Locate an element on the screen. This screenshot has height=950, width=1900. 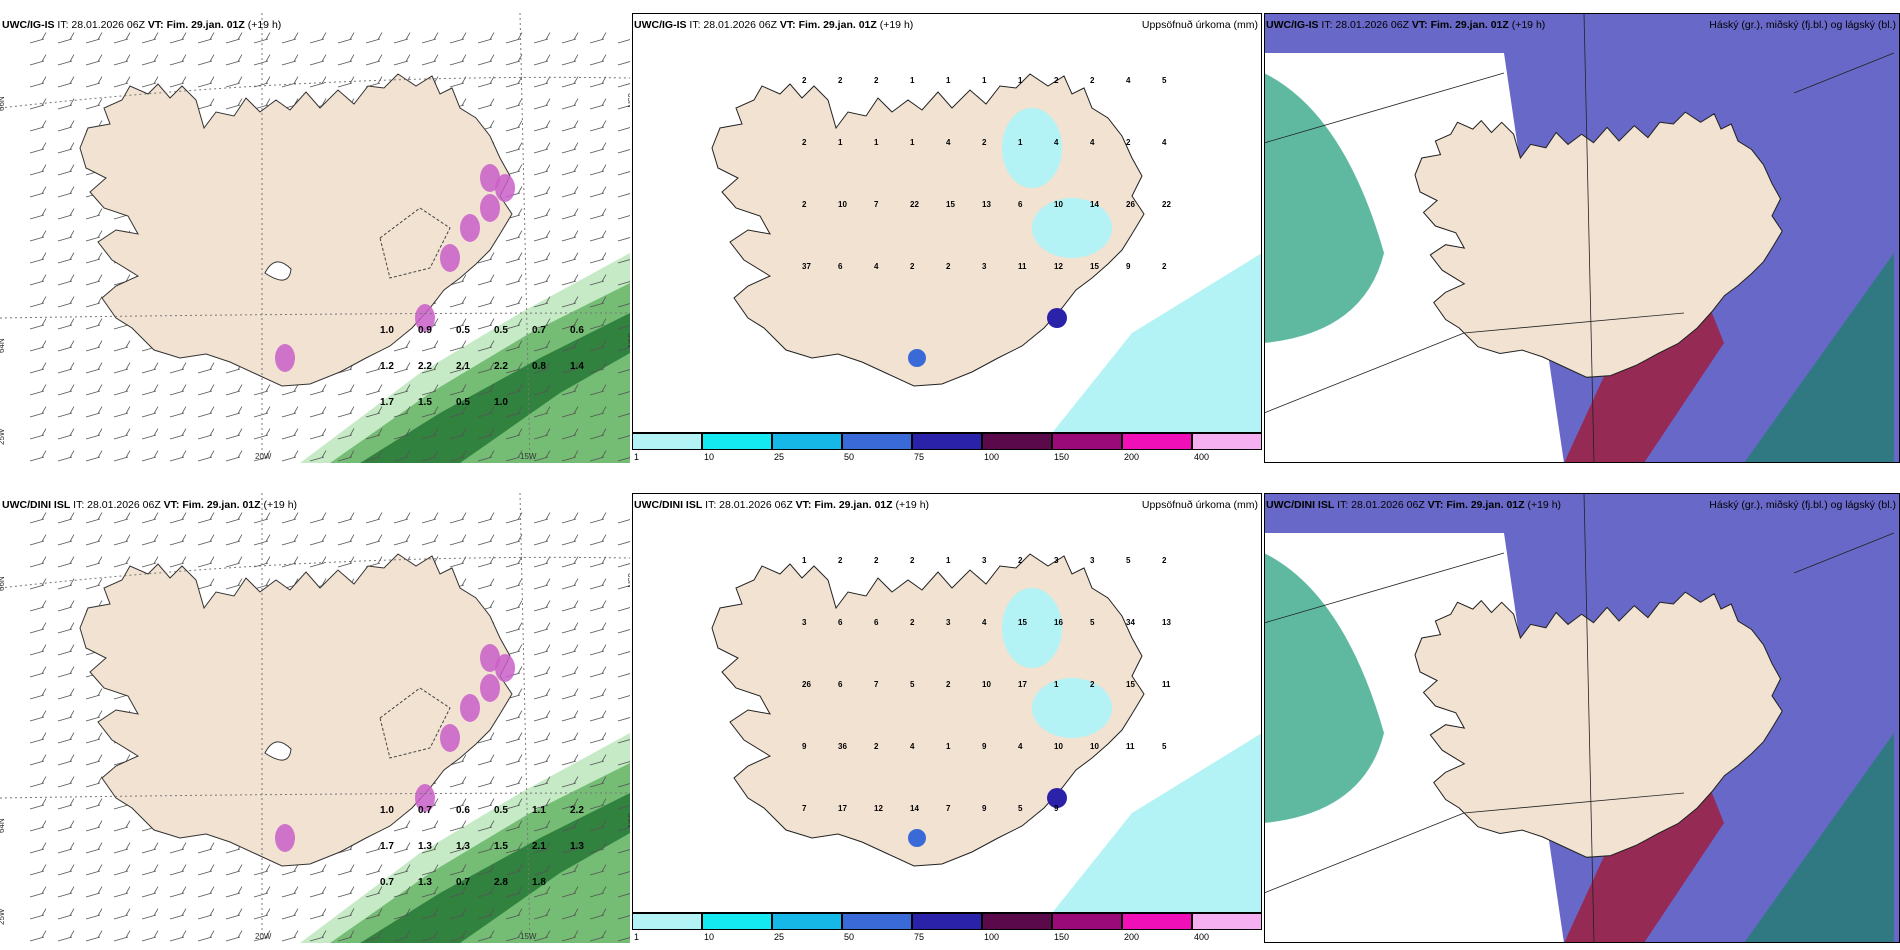
value-label: 4 is located at coordinates (948, 142).